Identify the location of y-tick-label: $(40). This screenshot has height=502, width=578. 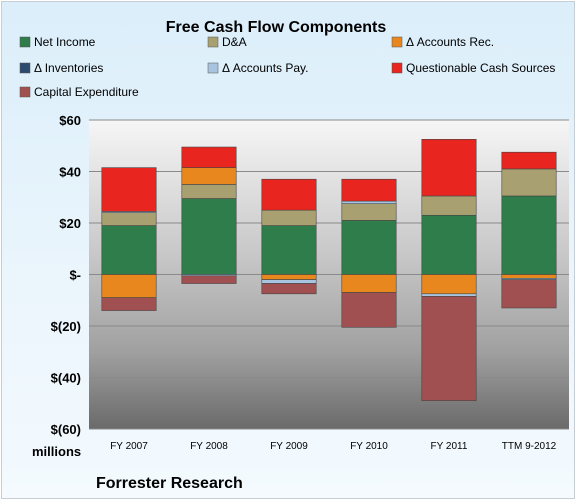
(66, 378).